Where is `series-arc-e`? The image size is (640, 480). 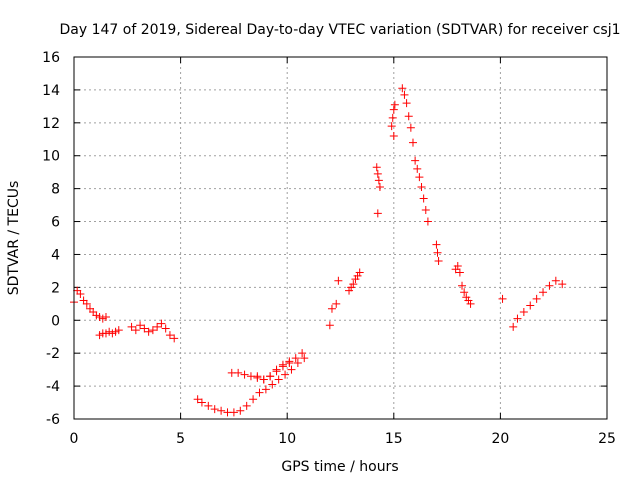
series-arc-e is located at coordinates (267, 366).